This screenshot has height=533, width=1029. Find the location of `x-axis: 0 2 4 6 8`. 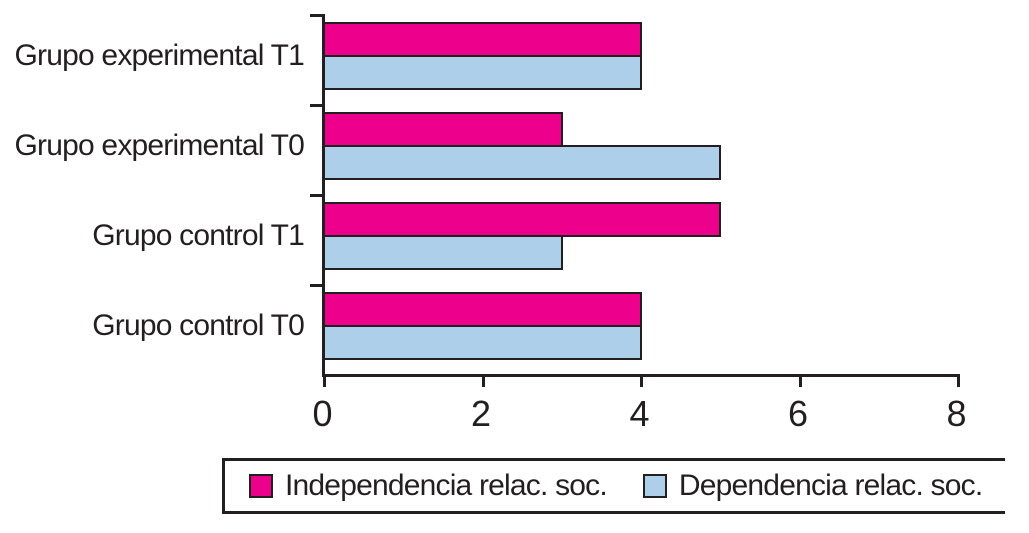

x-axis: 0 2 4 6 8 is located at coordinates (639, 405).